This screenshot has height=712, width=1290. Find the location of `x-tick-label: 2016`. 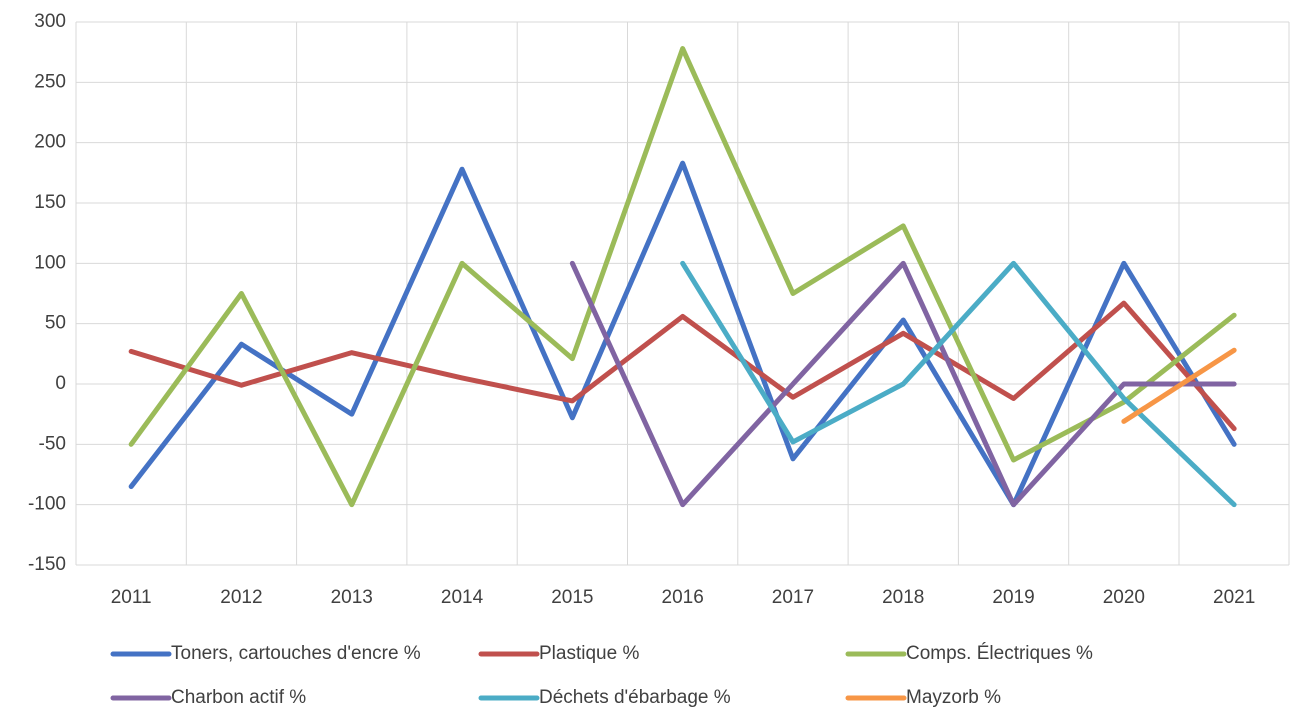

x-tick-label: 2016 is located at coordinates (683, 597).